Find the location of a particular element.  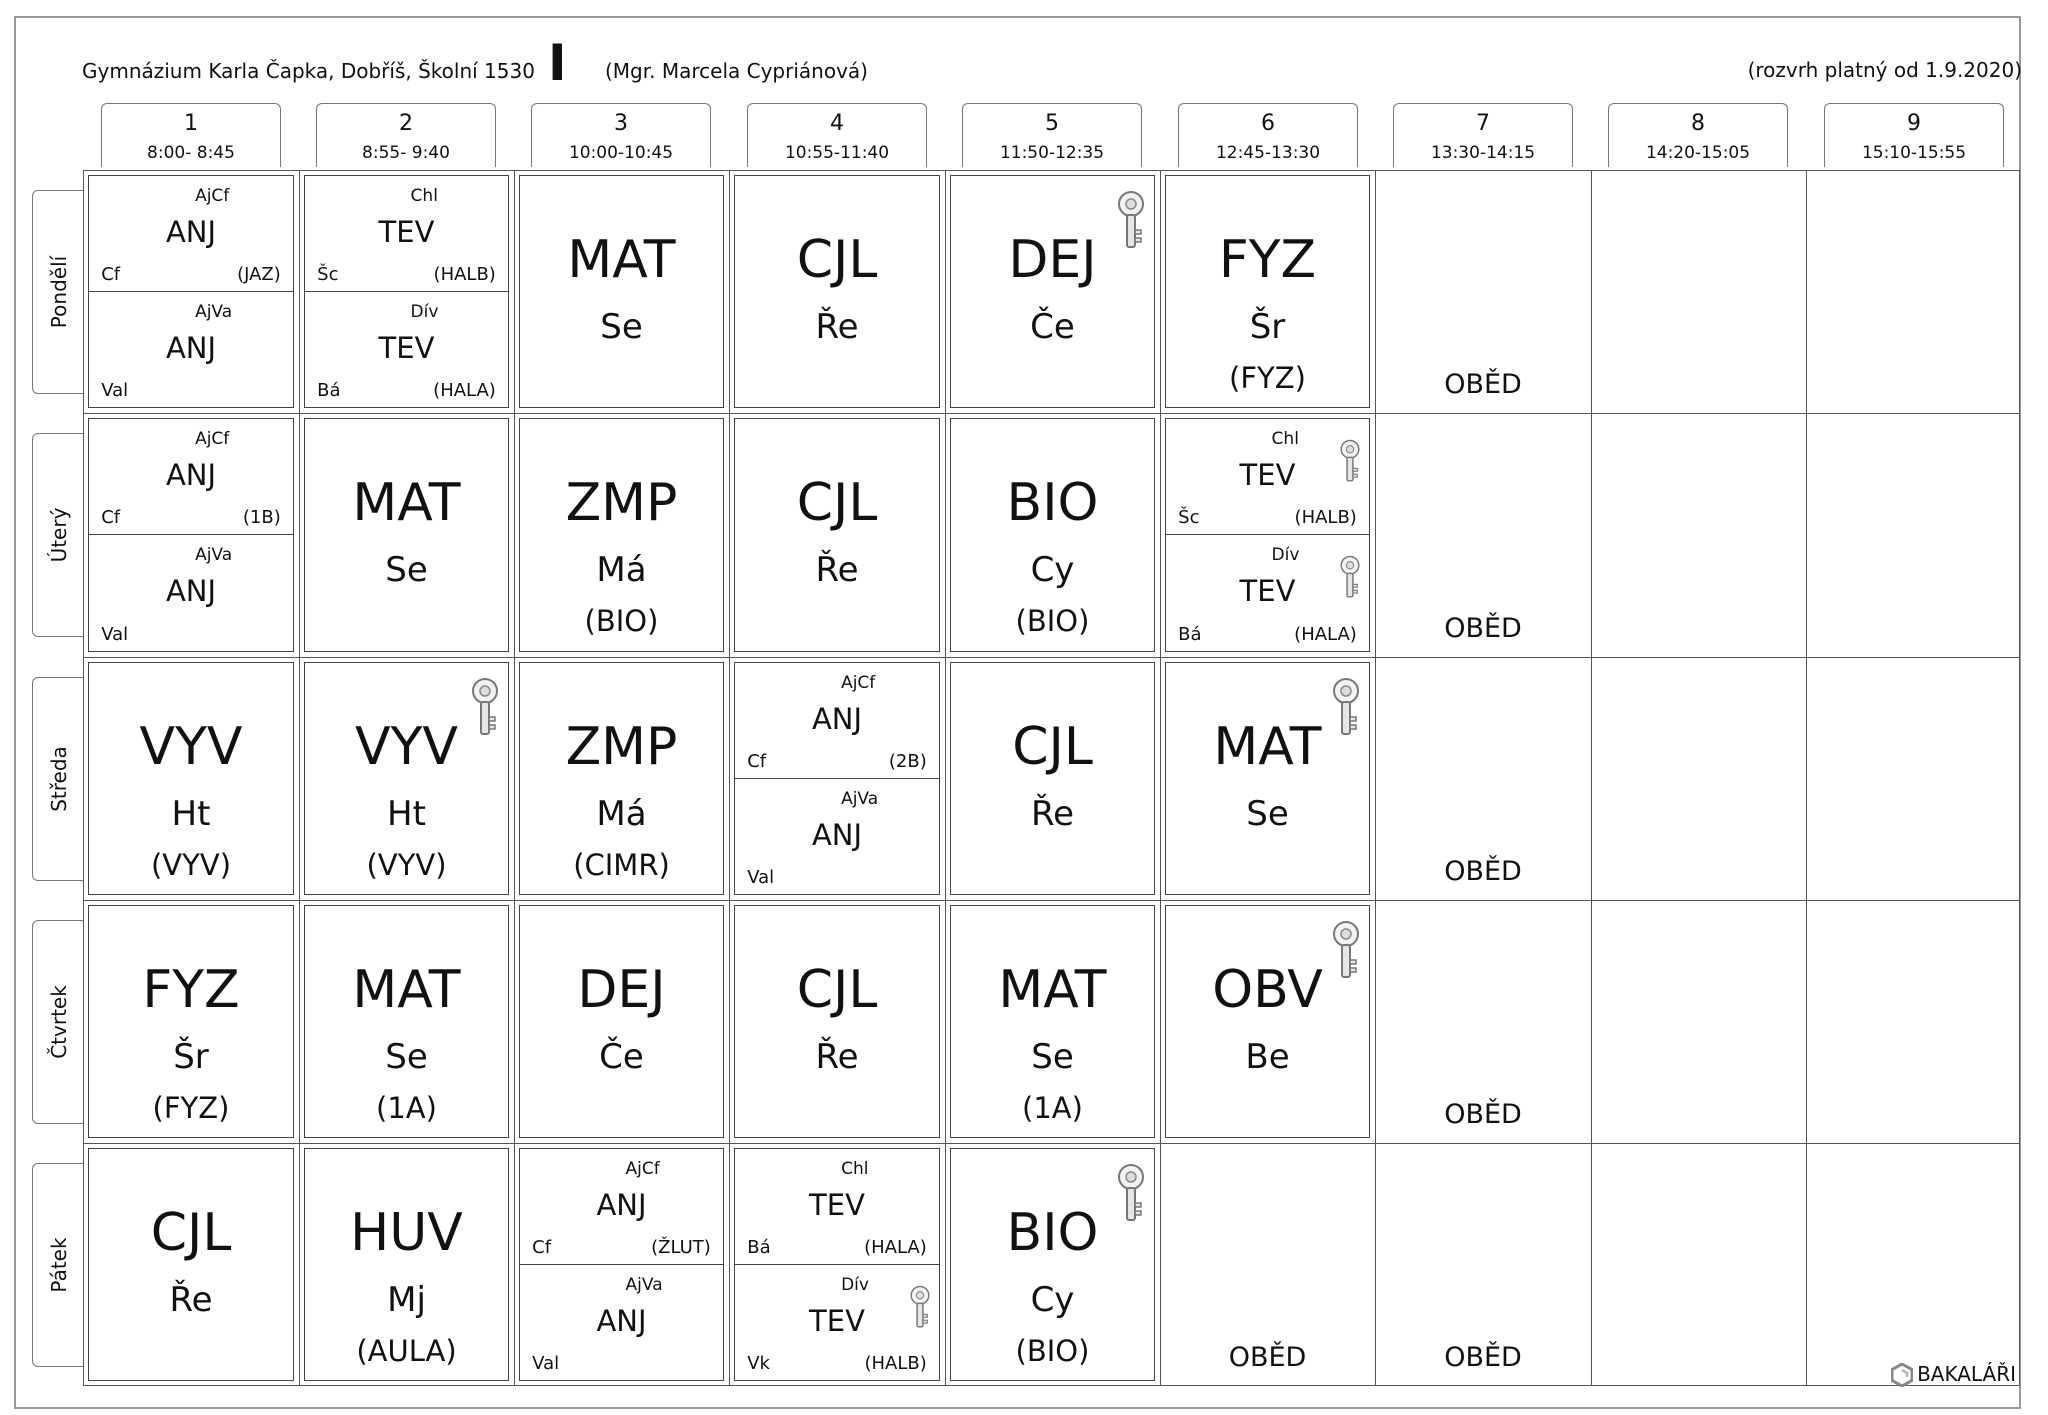

period-number: 5 is located at coordinates (1052, 123).